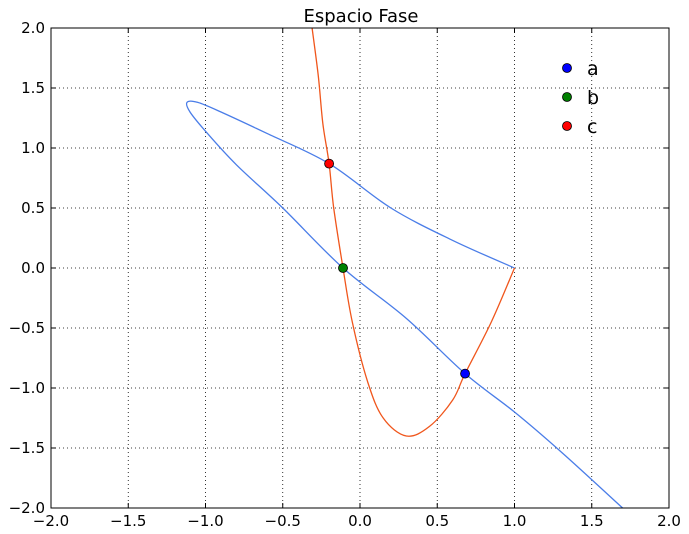 The height and width of the screenshot is (534, 689). What do you see at coordinates (580, 98) in the screenshot?
I see `legend: abc` at bounding box center [580, 98].